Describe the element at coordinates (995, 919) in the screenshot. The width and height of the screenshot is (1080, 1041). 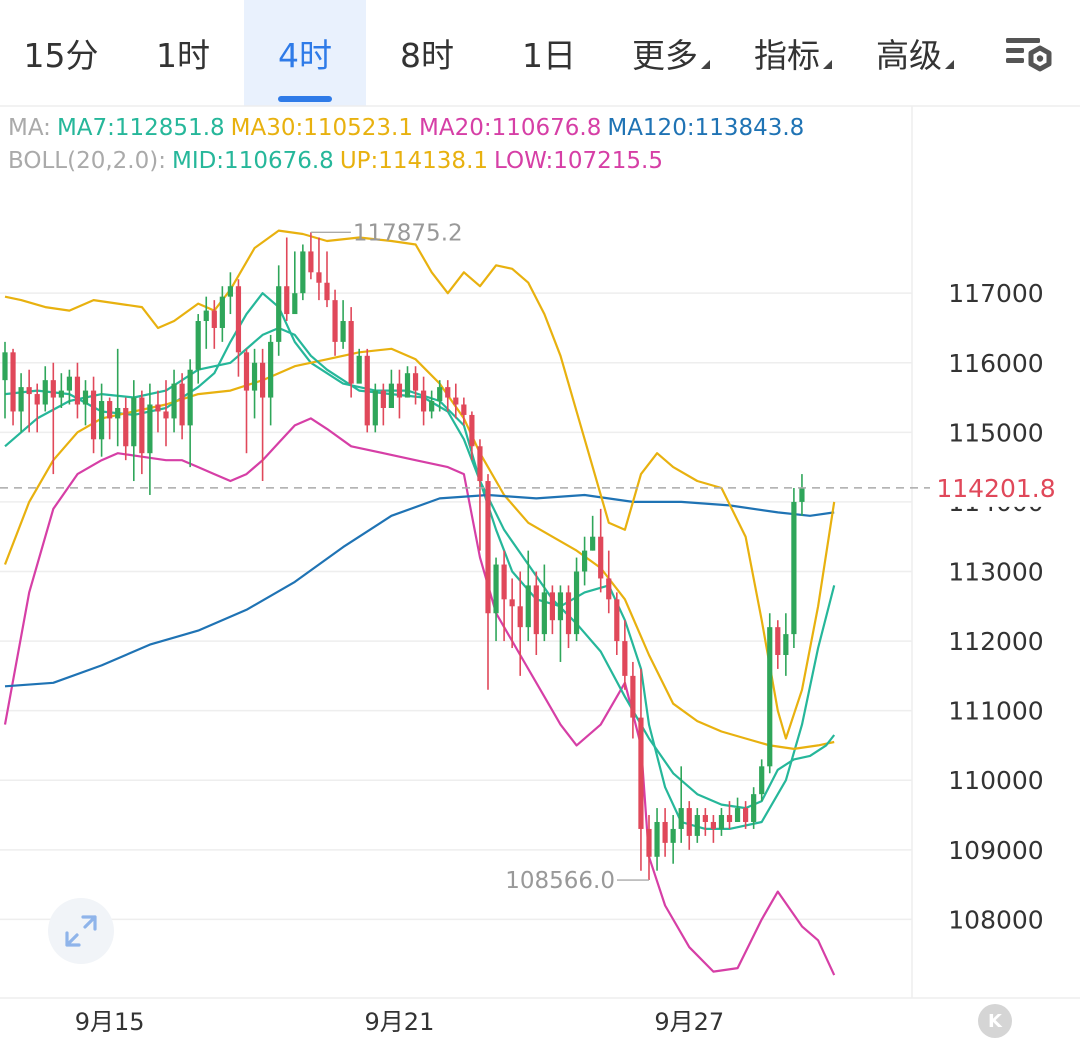
I see `y-tick-label: 108000` at that location.